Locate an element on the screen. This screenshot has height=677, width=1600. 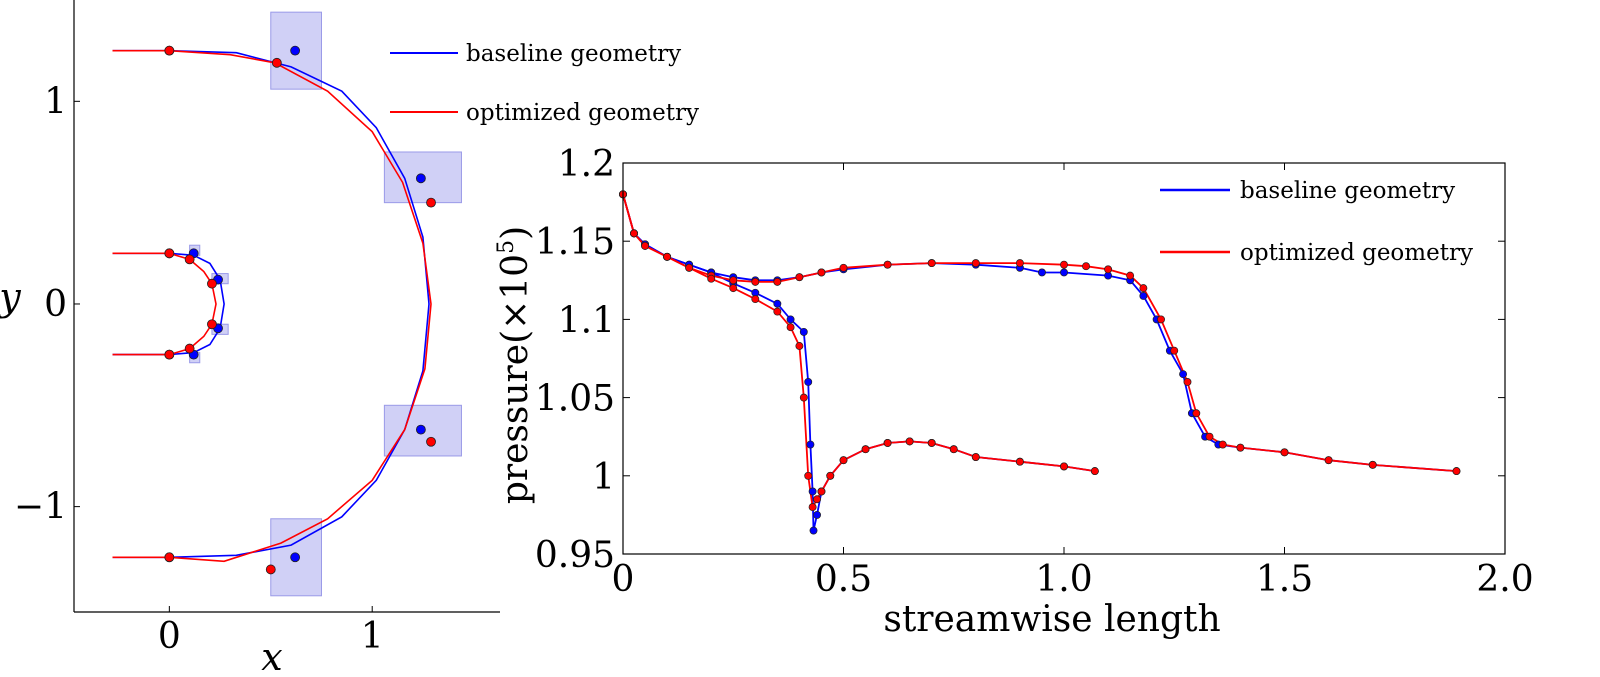
baseline-geometry-line is located at coordinates (271, 304).